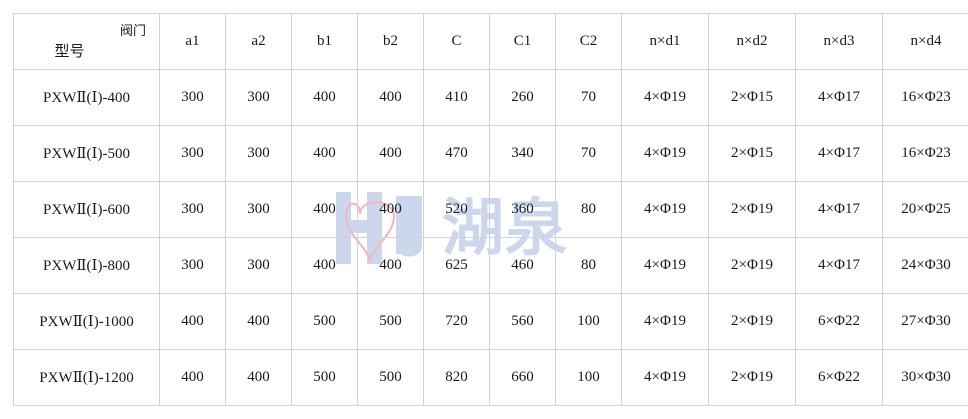 This screenshot has width=968, height=419. Describe the element at coordinates (86, 209) in the screenshot. I see `cell-model: PXWⅡ(Ⅰ)-600` at that location.